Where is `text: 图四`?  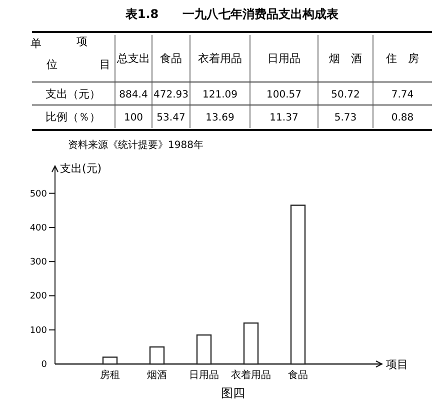
text: 图四 is located at coordinates (233, 393).